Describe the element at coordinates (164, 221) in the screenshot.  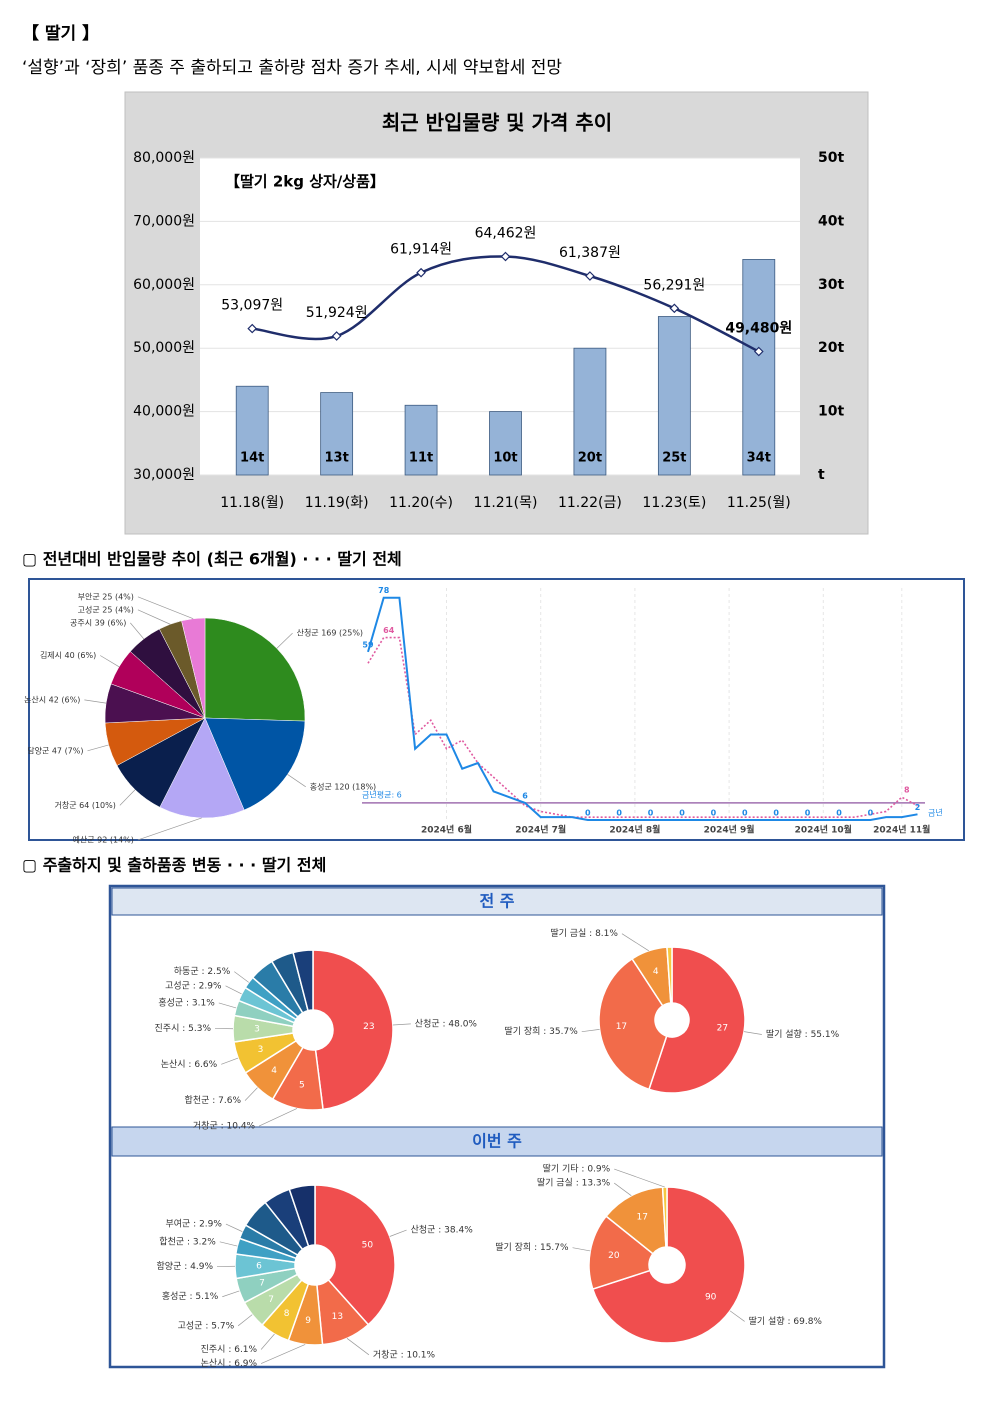
I see `y-tick-label: 70,000원` at that location.